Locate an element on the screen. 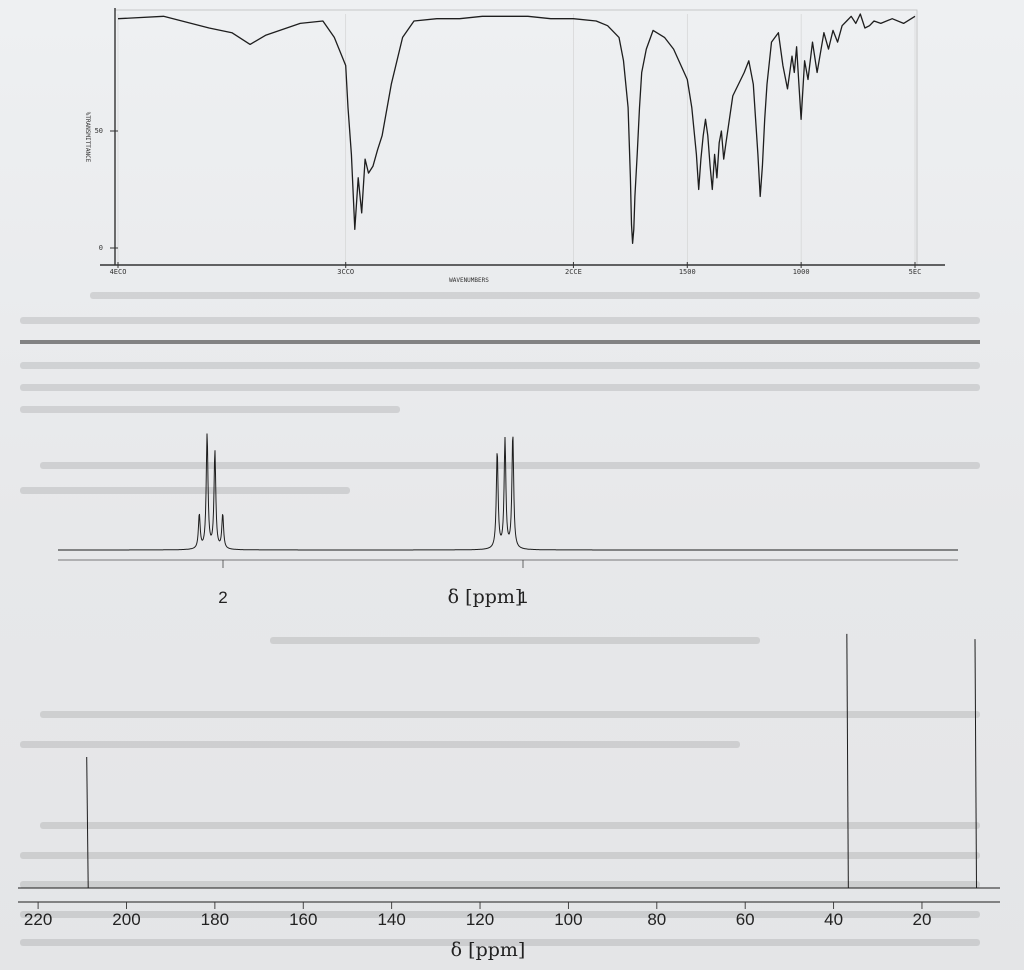 This screenshot has height=970, width=1024. ir-x-tick-label: 1000 is located at coordinates (801, 272).